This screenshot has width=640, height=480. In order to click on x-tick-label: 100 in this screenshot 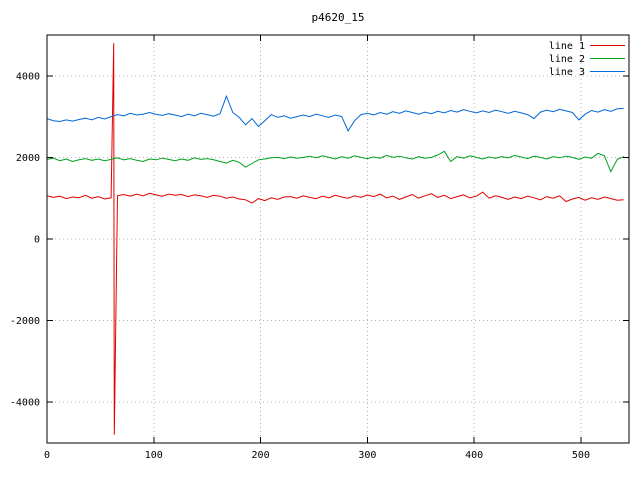, I will do `click(154, 455)`.